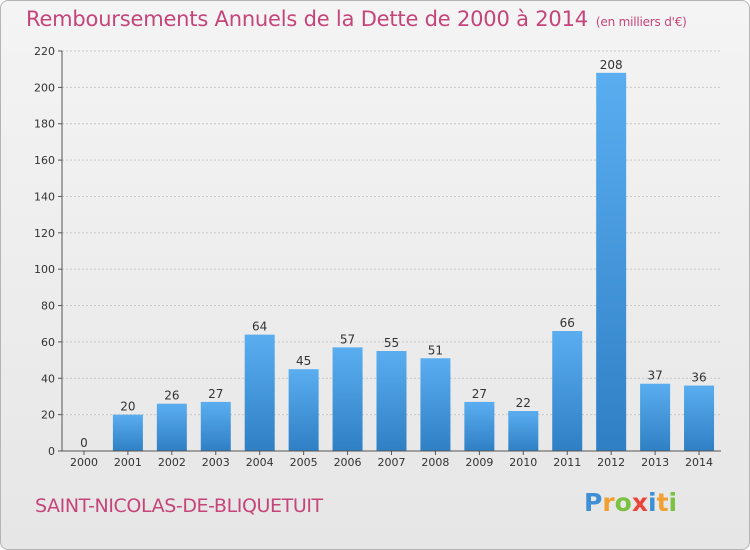 The height and width of the screenshot is (550, 750). Describe the element at coordinates (44, 196) in the screenshot. I see `y-tick-label: 140` at that location.